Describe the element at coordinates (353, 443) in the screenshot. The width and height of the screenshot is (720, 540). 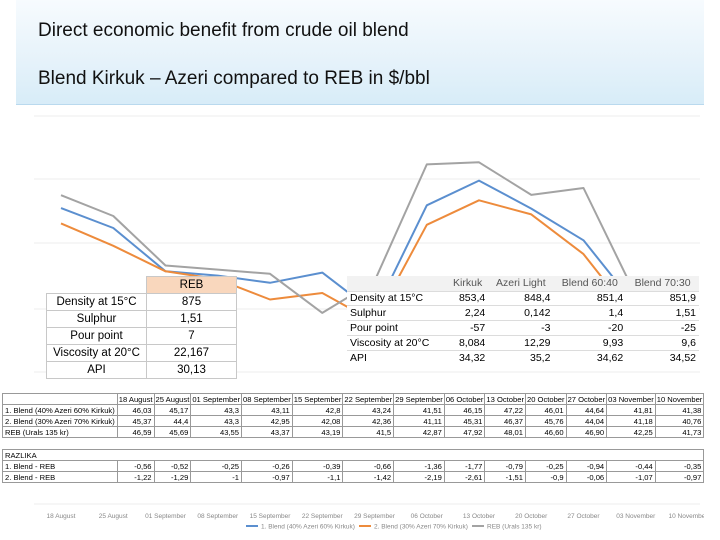
I see `spacer-row` at that location.